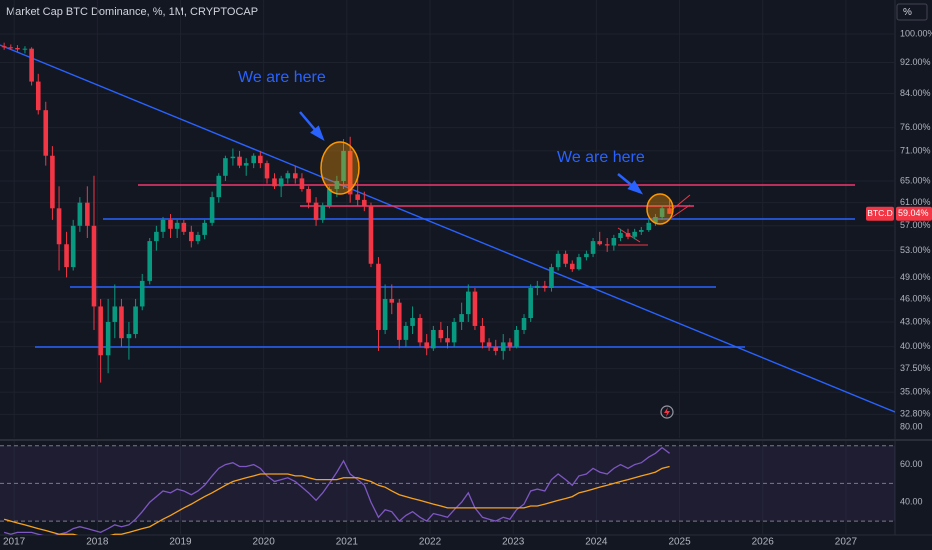 The width and height of the screenshot is (932, 550). I want to click on rsi-tick-label: 40.00, so click(911, 502).